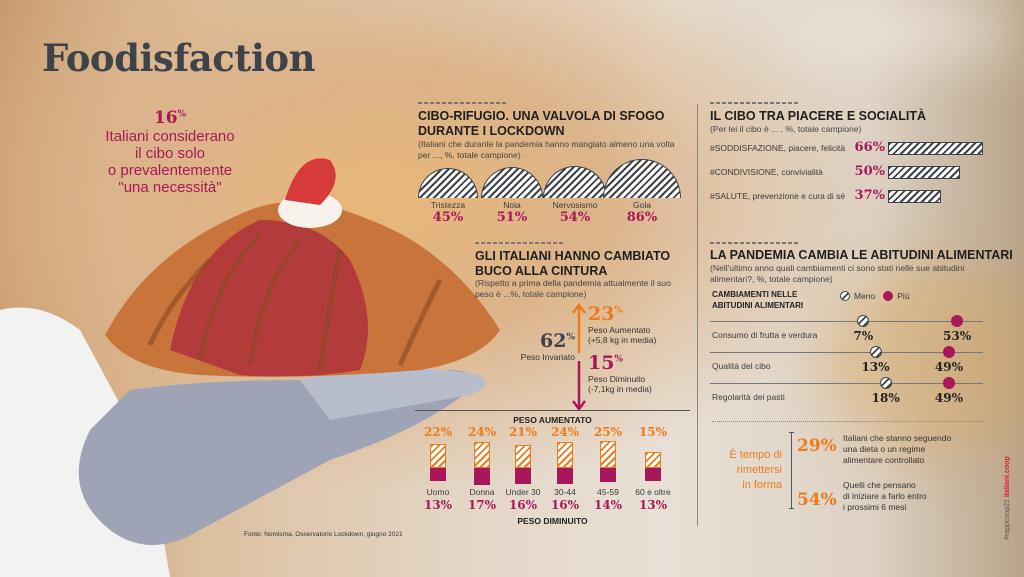  I want to click on forma-heading: È tempo di rimettersi in forma, so click(746, 470).